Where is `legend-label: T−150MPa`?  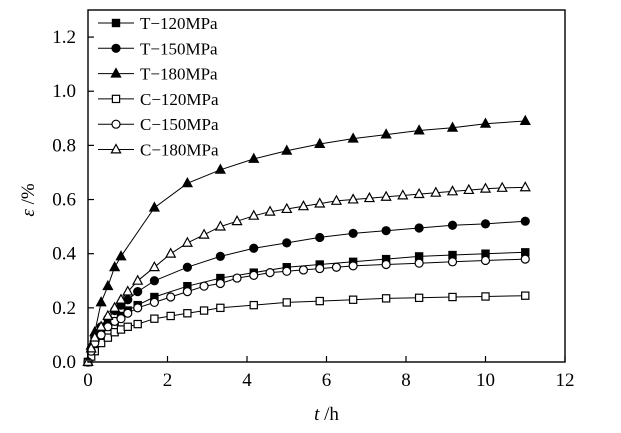
legend-label: T−150MPa is located at coordinates (179, 48).